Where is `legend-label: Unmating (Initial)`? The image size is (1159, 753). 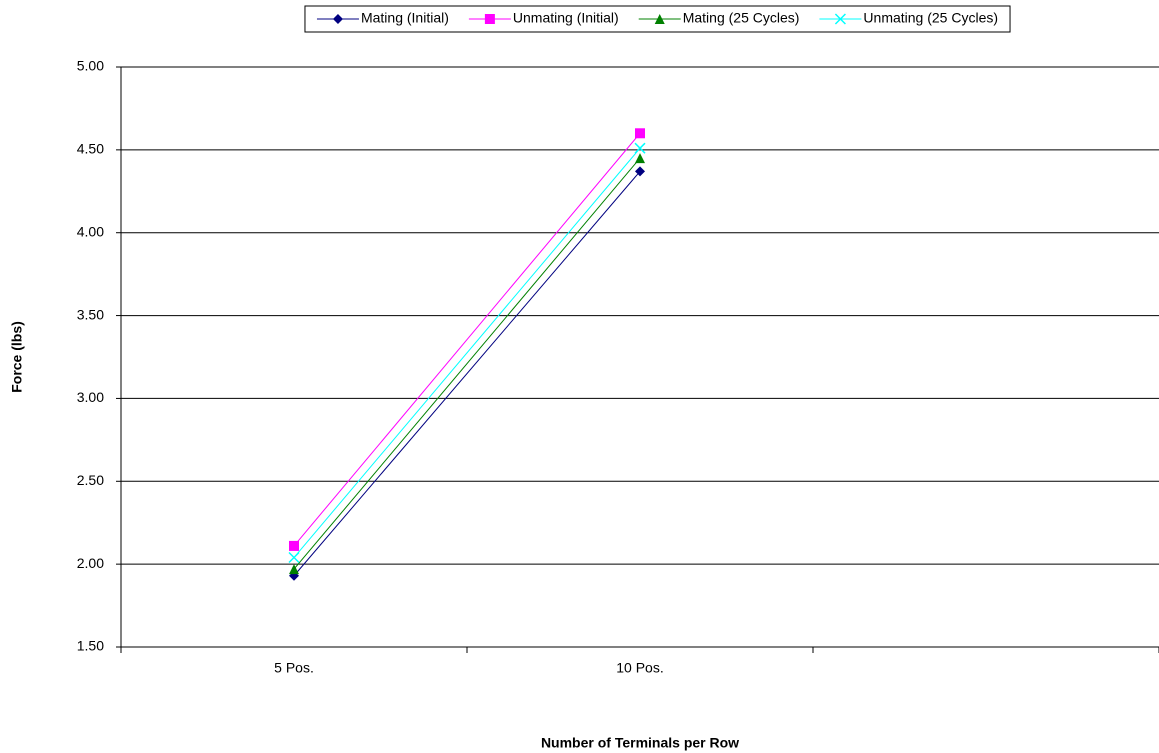
legend-label: Unmating (Initial) is located at coordinates (566, 18).